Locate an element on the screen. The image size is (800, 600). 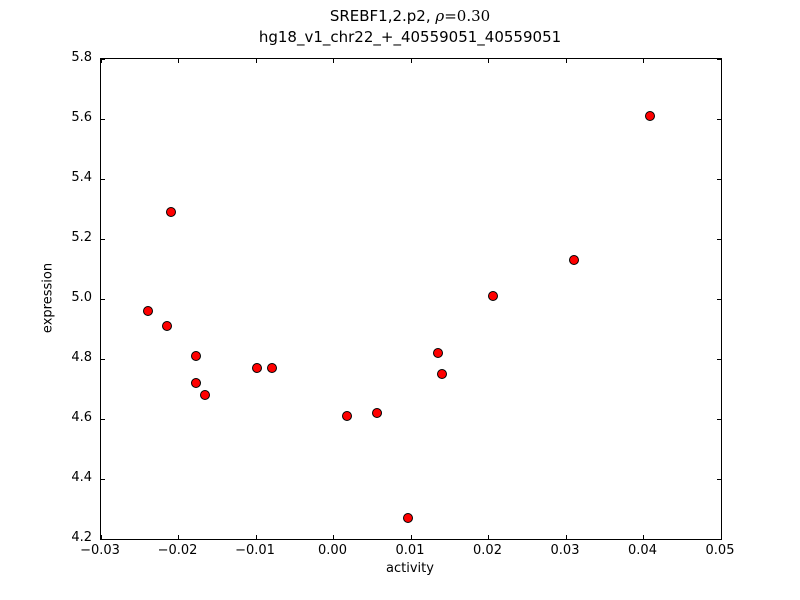
y-tick-label: 4.6 is located at coordinates (81, 417).